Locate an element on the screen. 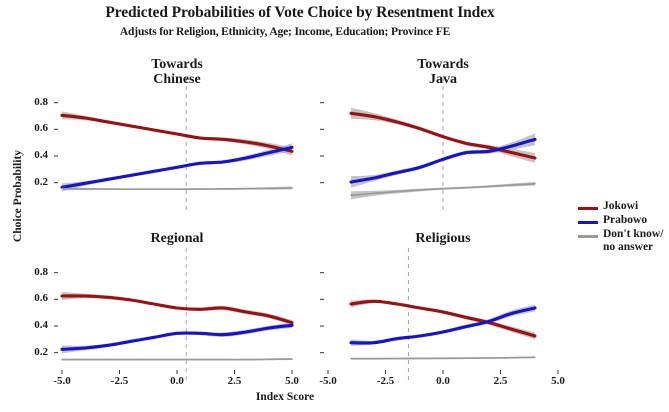  y-axis-label: Choice Probability is located at coordinates (18, 196).